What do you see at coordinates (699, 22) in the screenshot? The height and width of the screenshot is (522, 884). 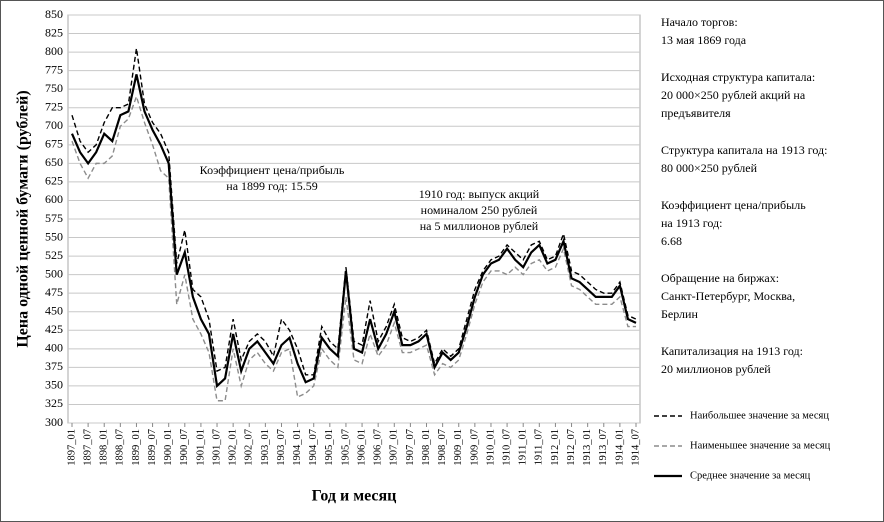 I see `side-note: Начало торгов:` at bounding box center [699, 22].